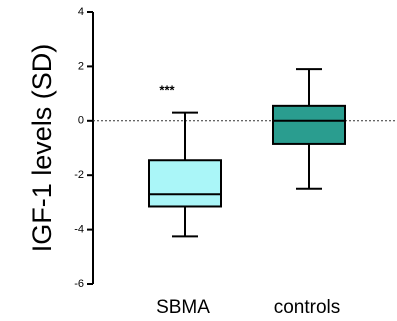 The image size is (397, 321). Describe the element at coordinates (81, 12) in the screenshot. I see `y-tick-label: 4` at that location.